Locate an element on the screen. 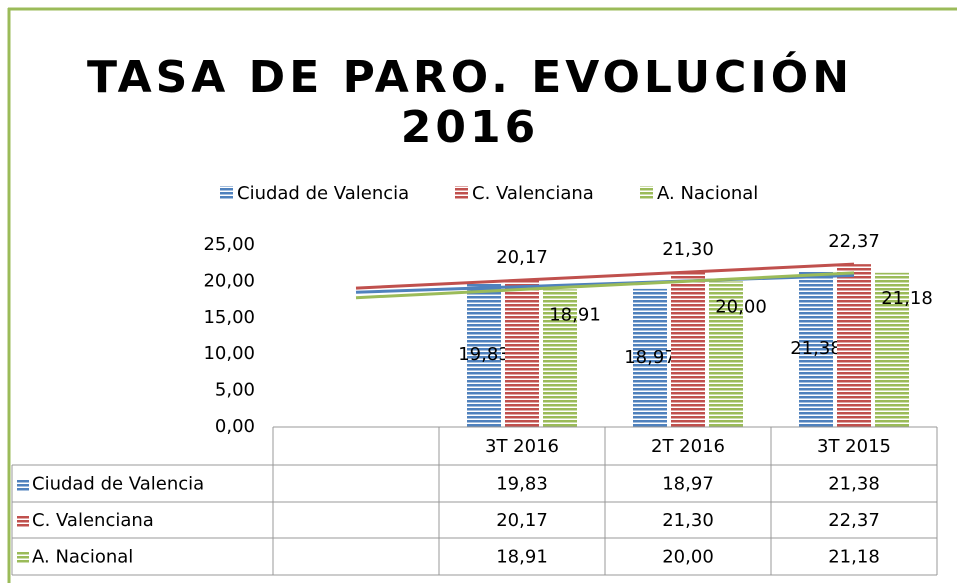 Image resolution: width=957 pixels, height=583 pixels. data-label: 21,38 is located at coordinates (816, 348).